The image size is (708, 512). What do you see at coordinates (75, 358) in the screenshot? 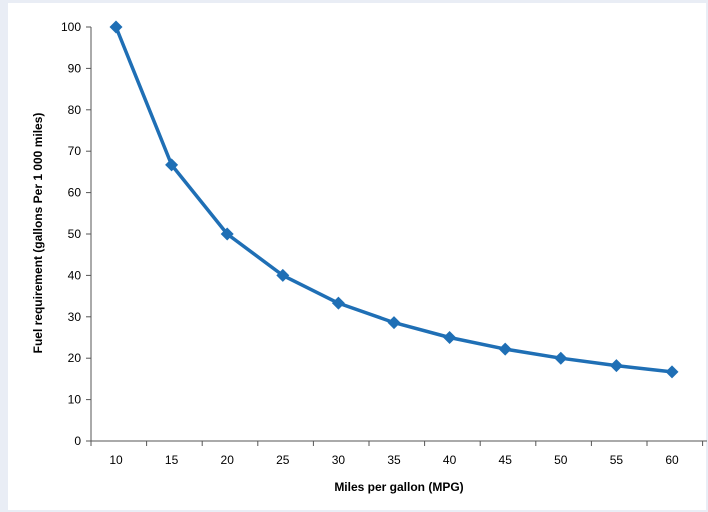
I see `y-tick-label: 20` at bounding box center [75, 358].